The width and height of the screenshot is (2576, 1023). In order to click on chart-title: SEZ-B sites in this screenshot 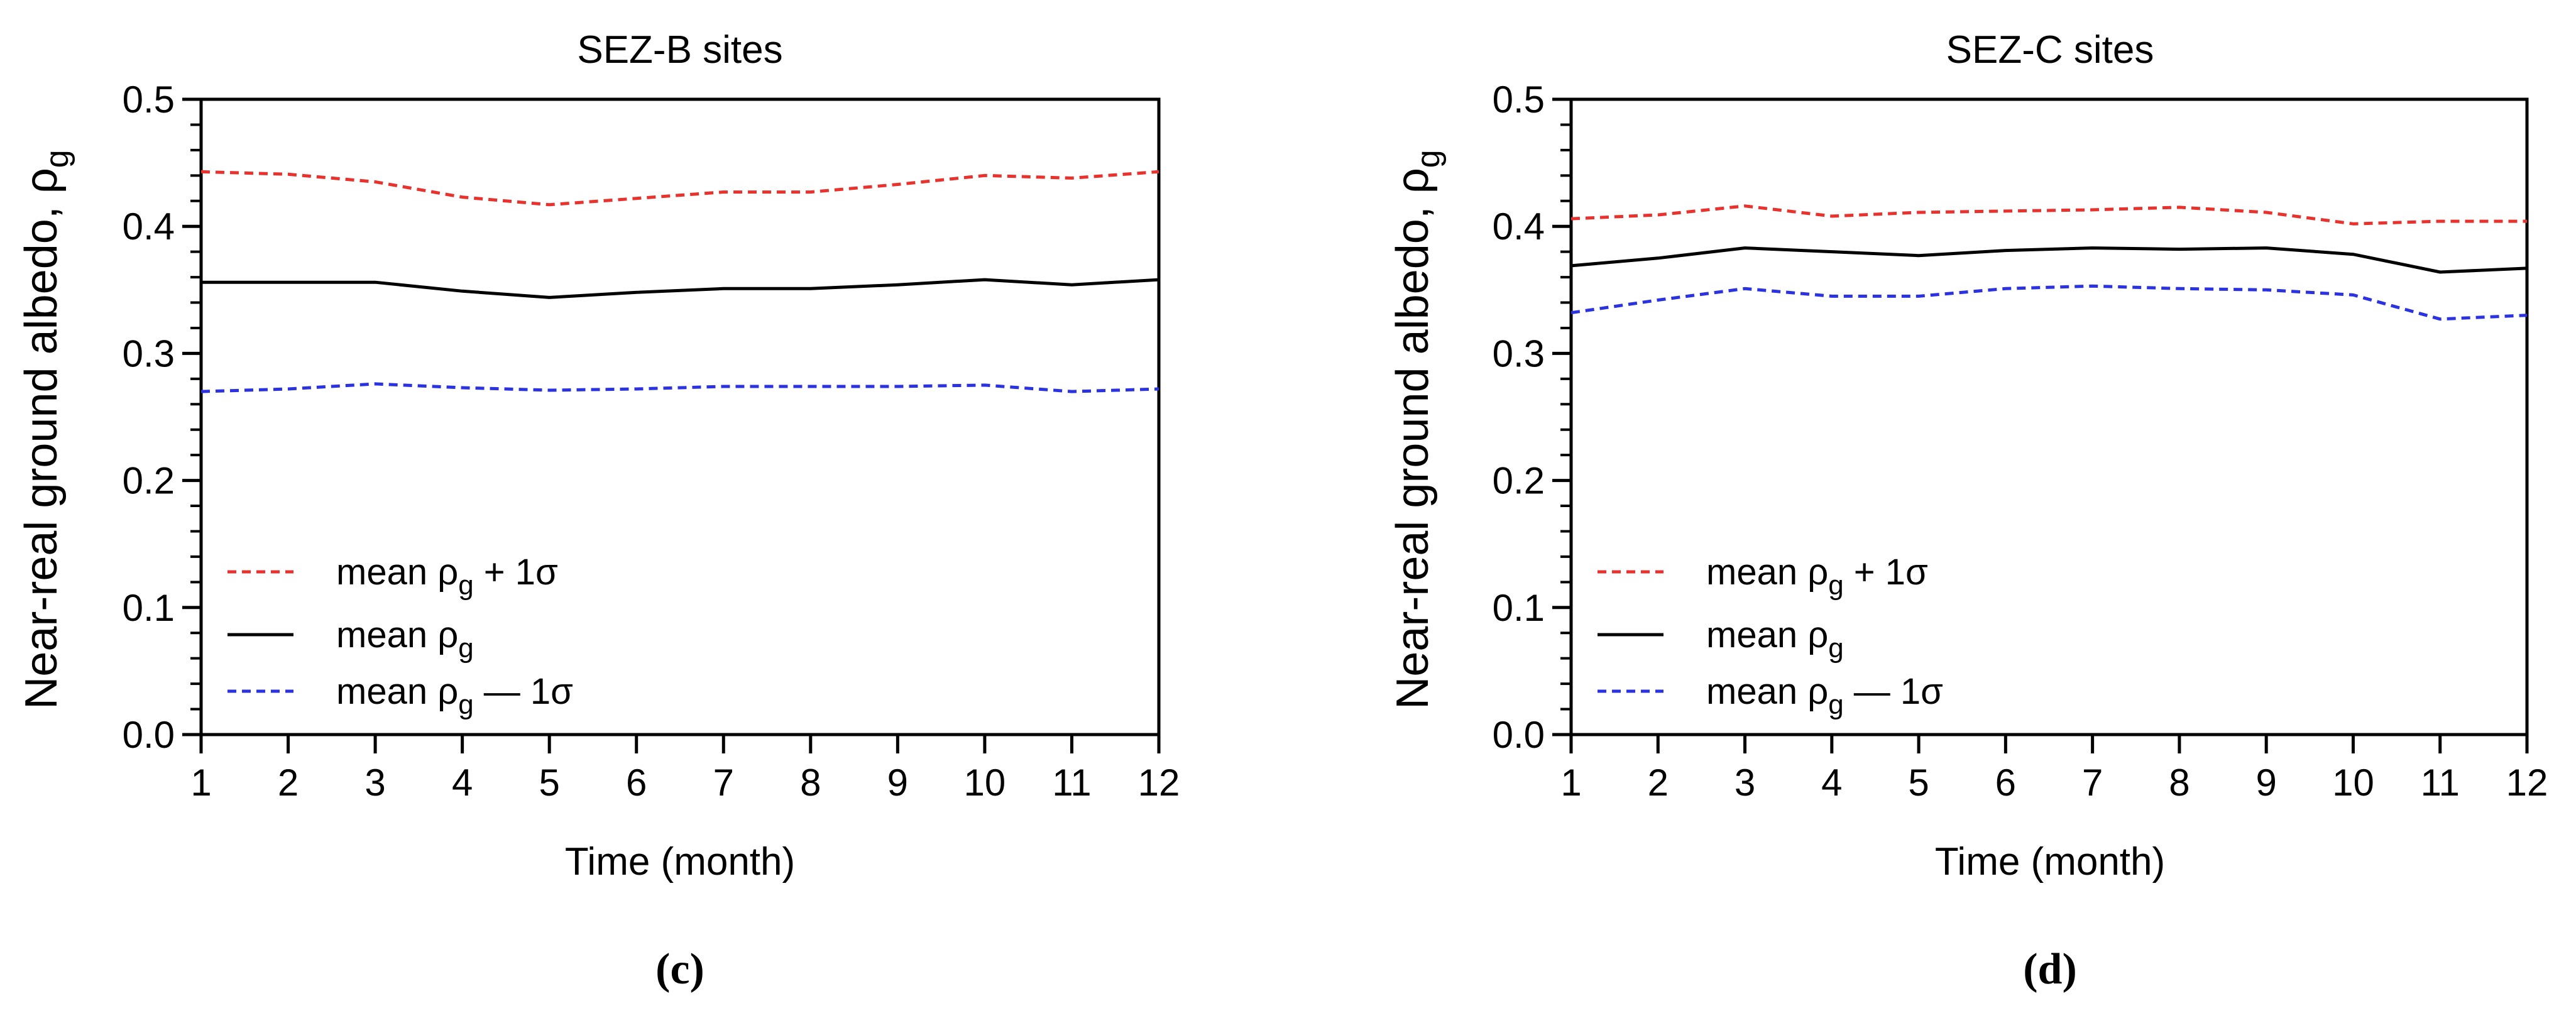, I will do `click(679, 50)`.